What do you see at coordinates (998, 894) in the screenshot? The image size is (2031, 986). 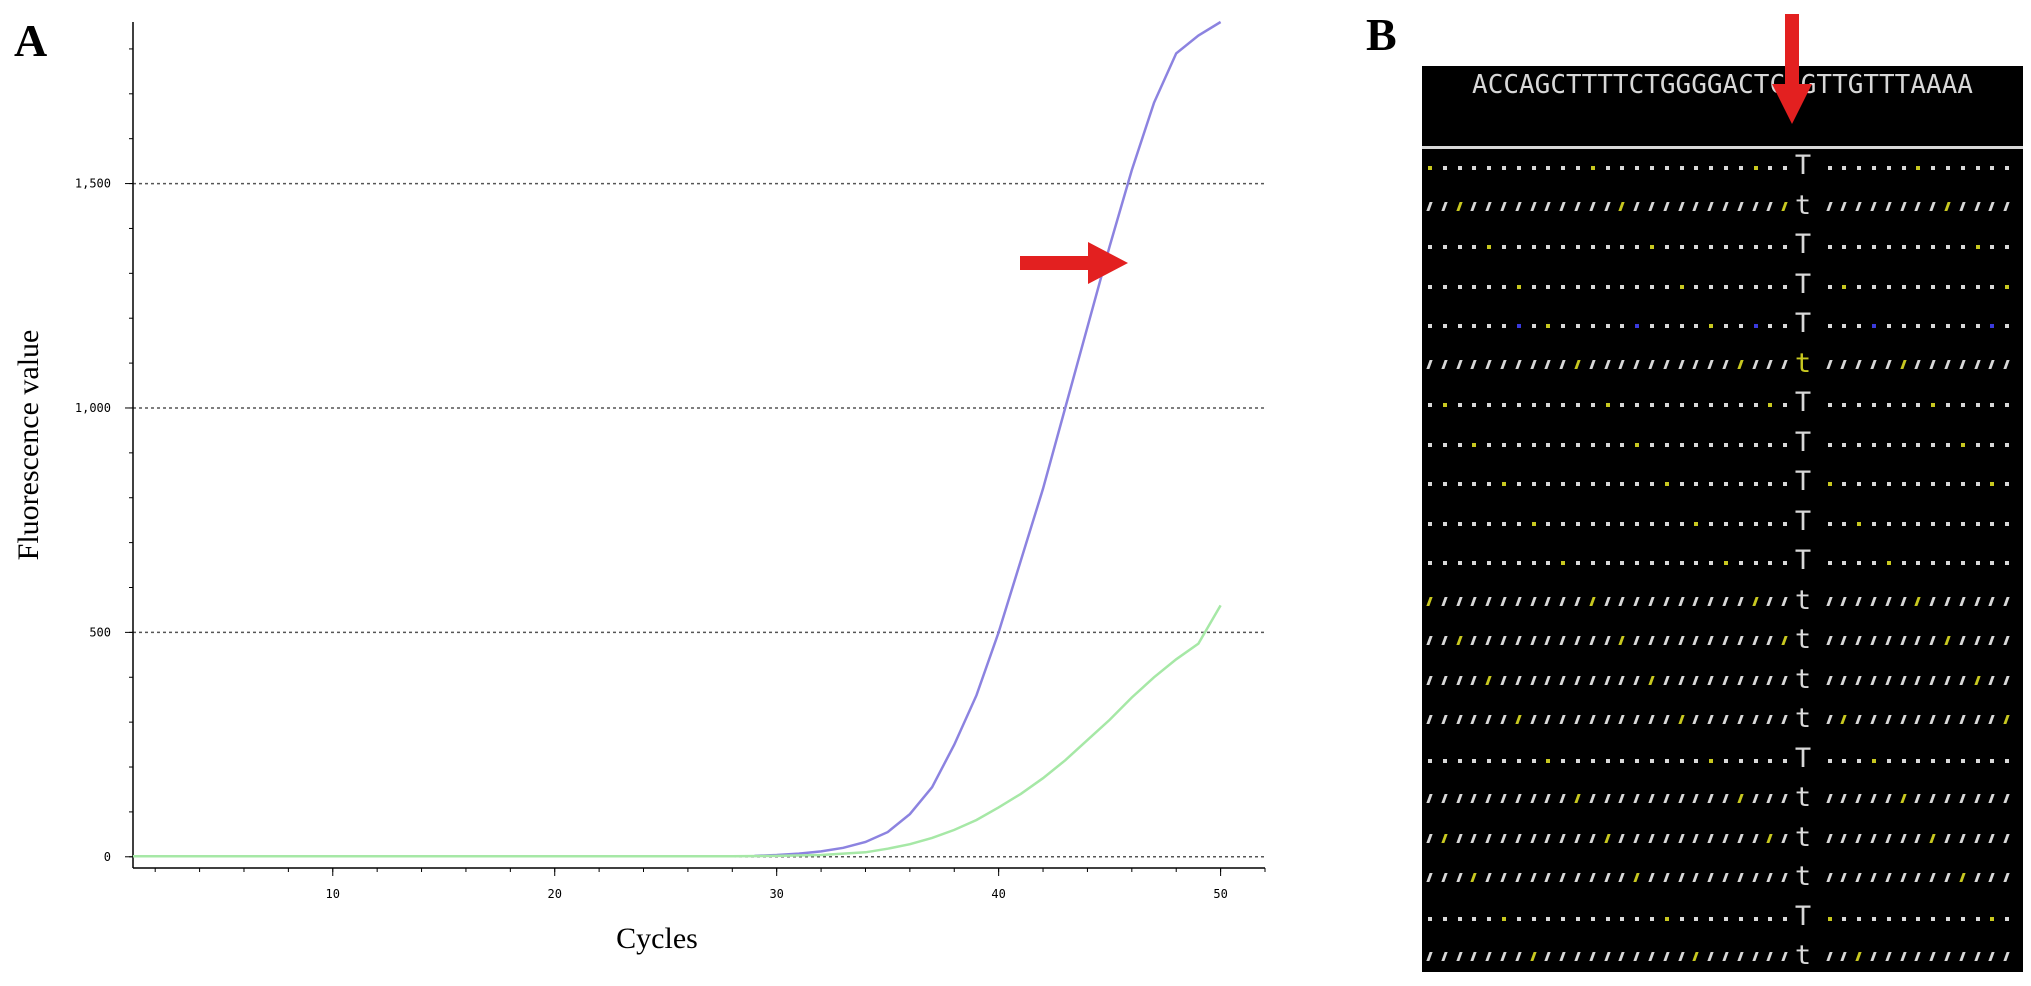 I see `x-tick-label: 40` at bounding box center [998, 894].